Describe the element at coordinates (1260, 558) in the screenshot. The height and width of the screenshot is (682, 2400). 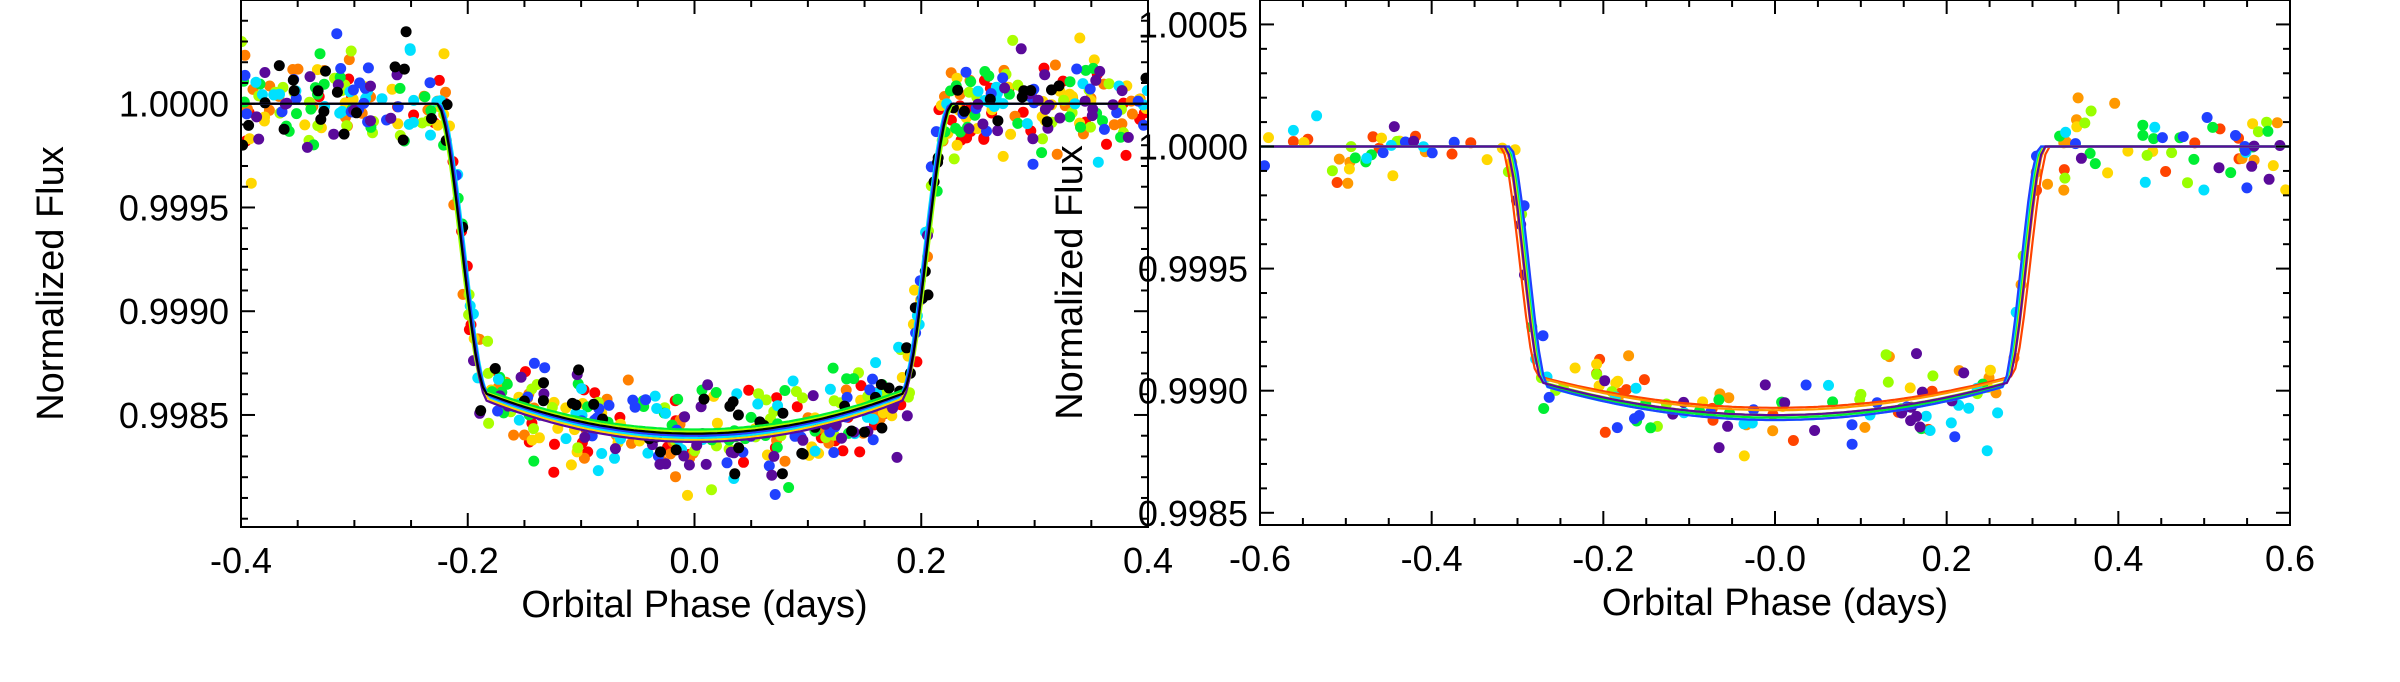
I see `x-tick-label: -0.6` at that location.